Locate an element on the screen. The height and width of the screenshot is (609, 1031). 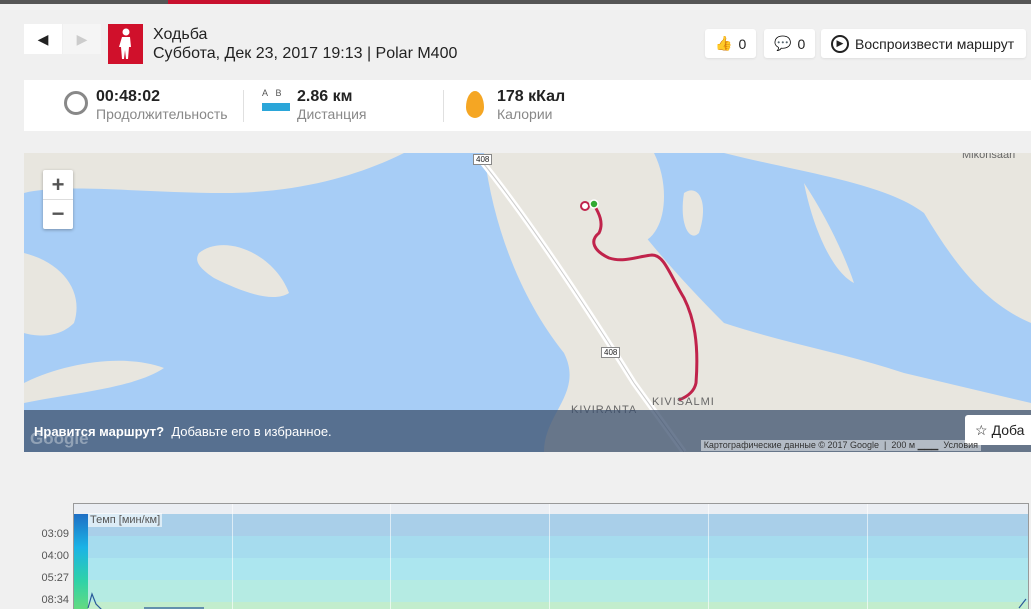
replay-label: Воспроизвести маршрут is located at coordinates (935, 43).